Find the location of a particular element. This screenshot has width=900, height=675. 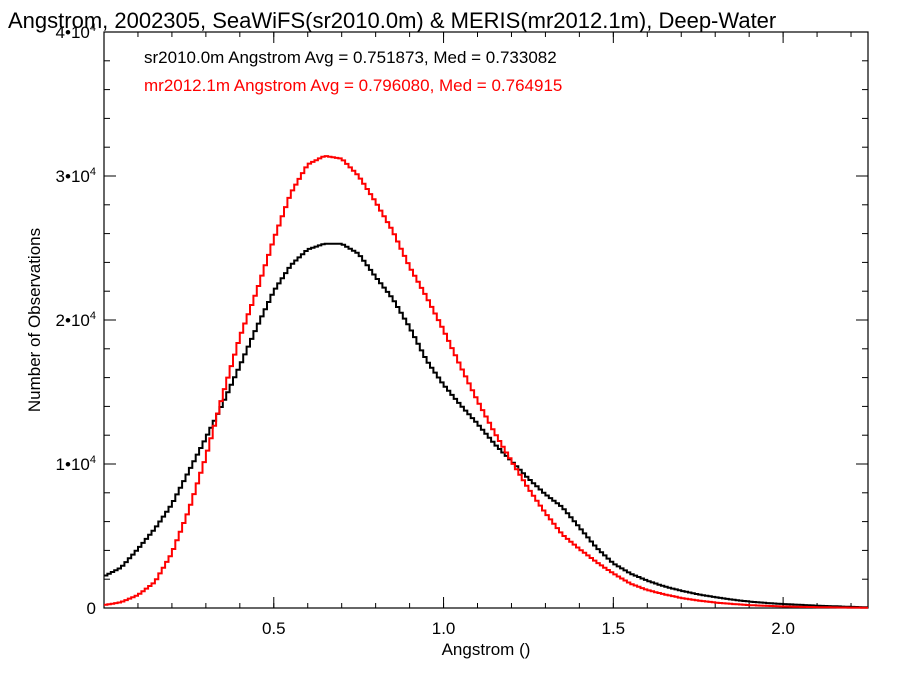

y-tick-label: 4•104 is located at coordinates (76, 32).